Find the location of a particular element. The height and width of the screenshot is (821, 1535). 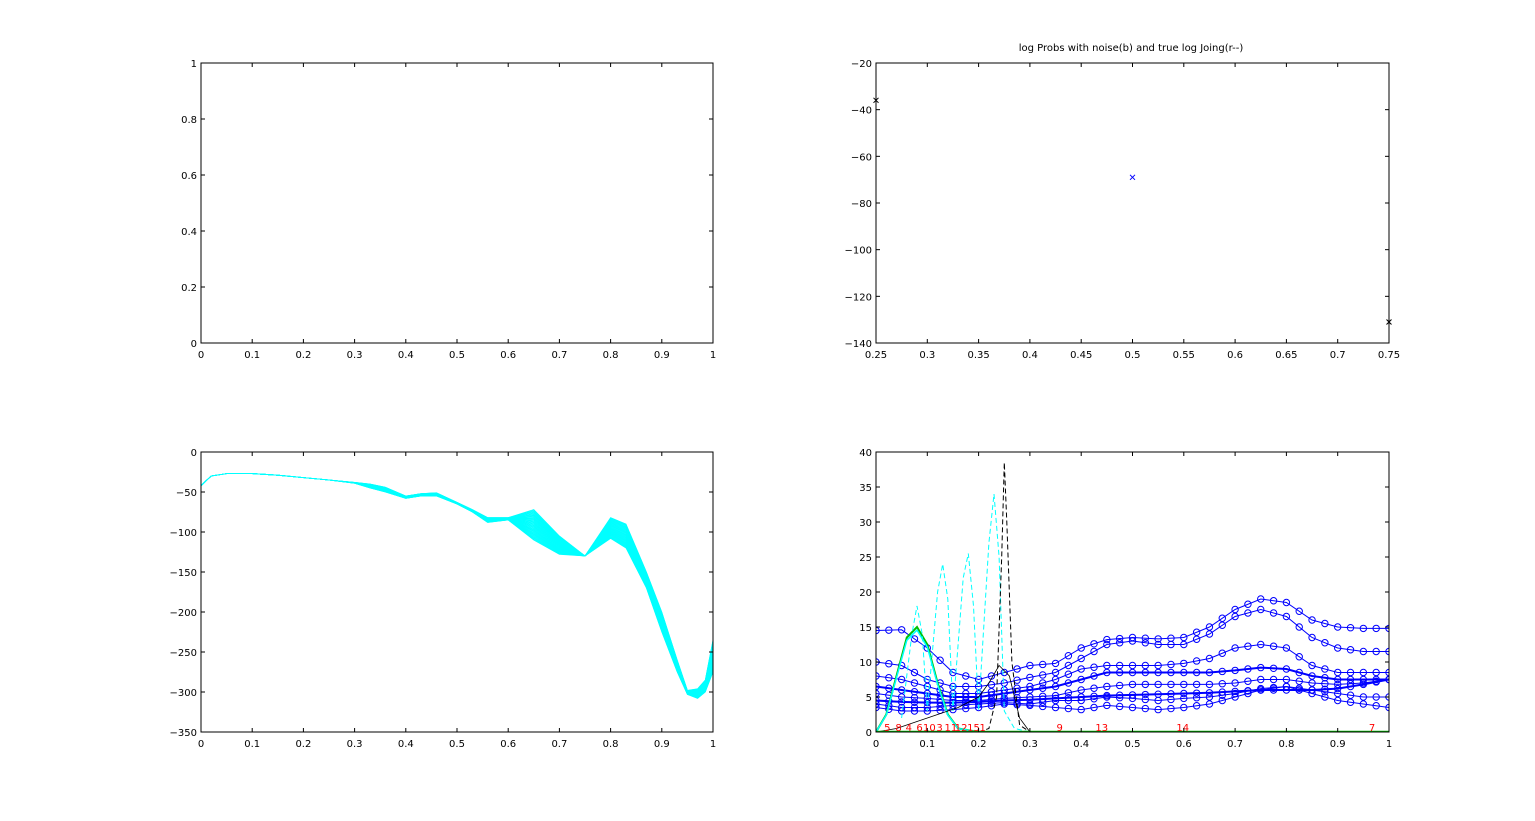

y-tick-label: −50 is located at coordinates (186, 493).